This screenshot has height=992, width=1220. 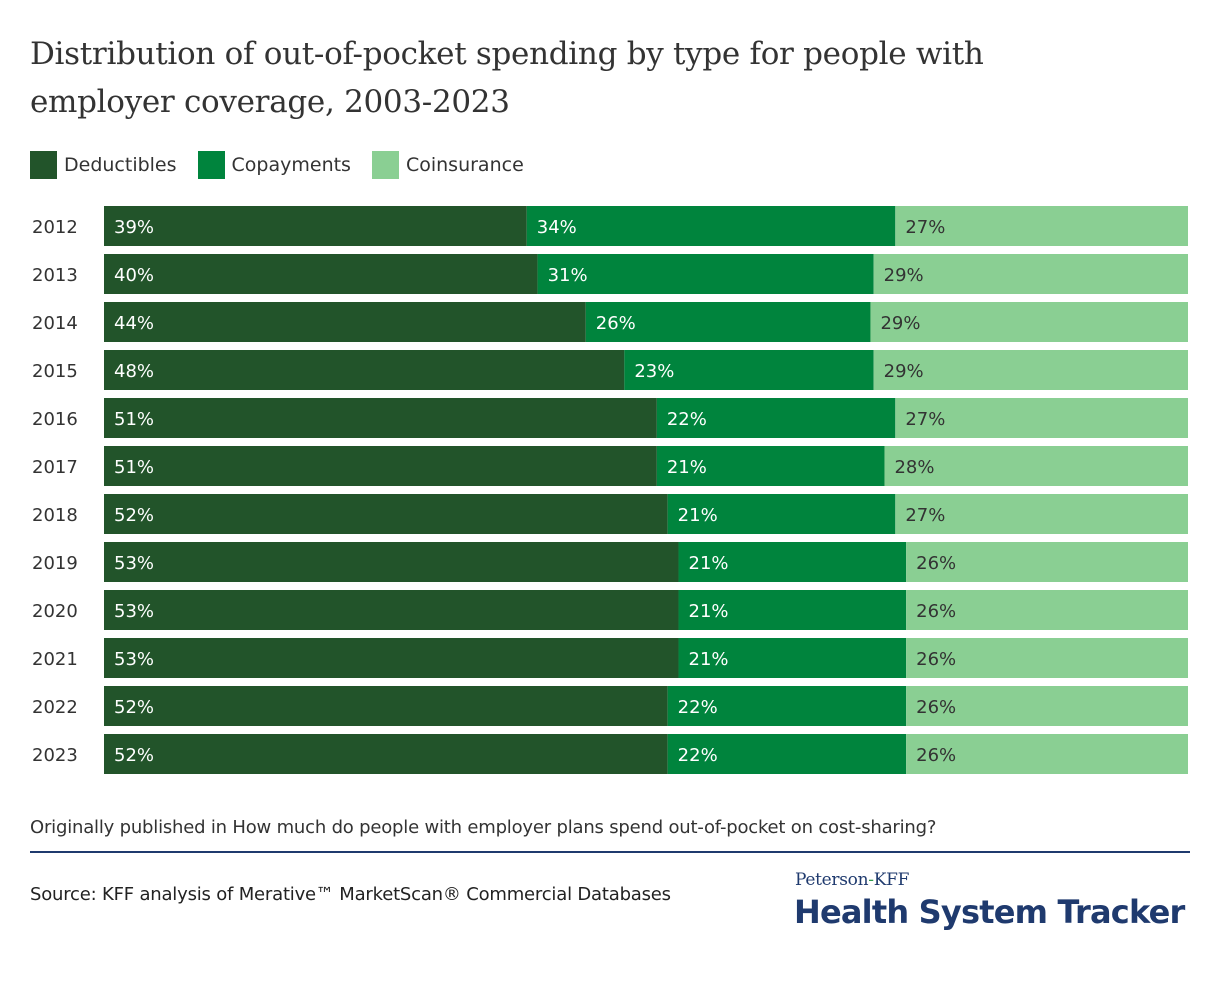 I want to click on bar-row-2017: 2017 51% 21% 28%, so click(x=610, y=466).